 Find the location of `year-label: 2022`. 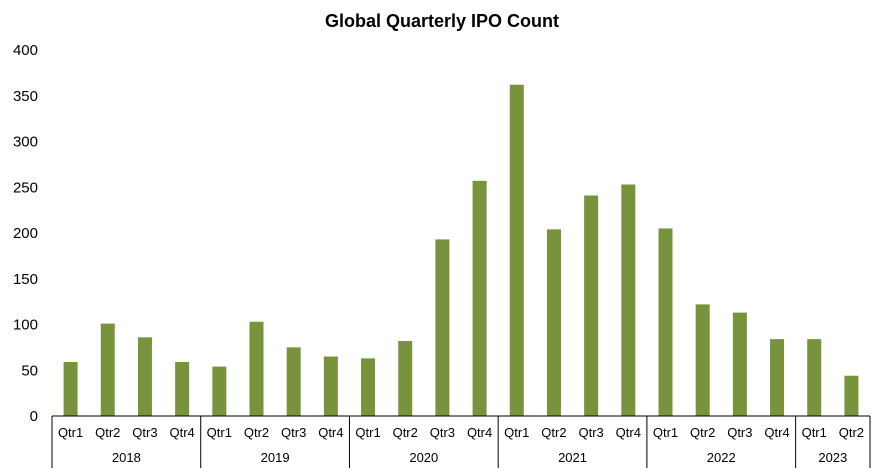

year-label: 2022 is located at coordinates (721, 457).